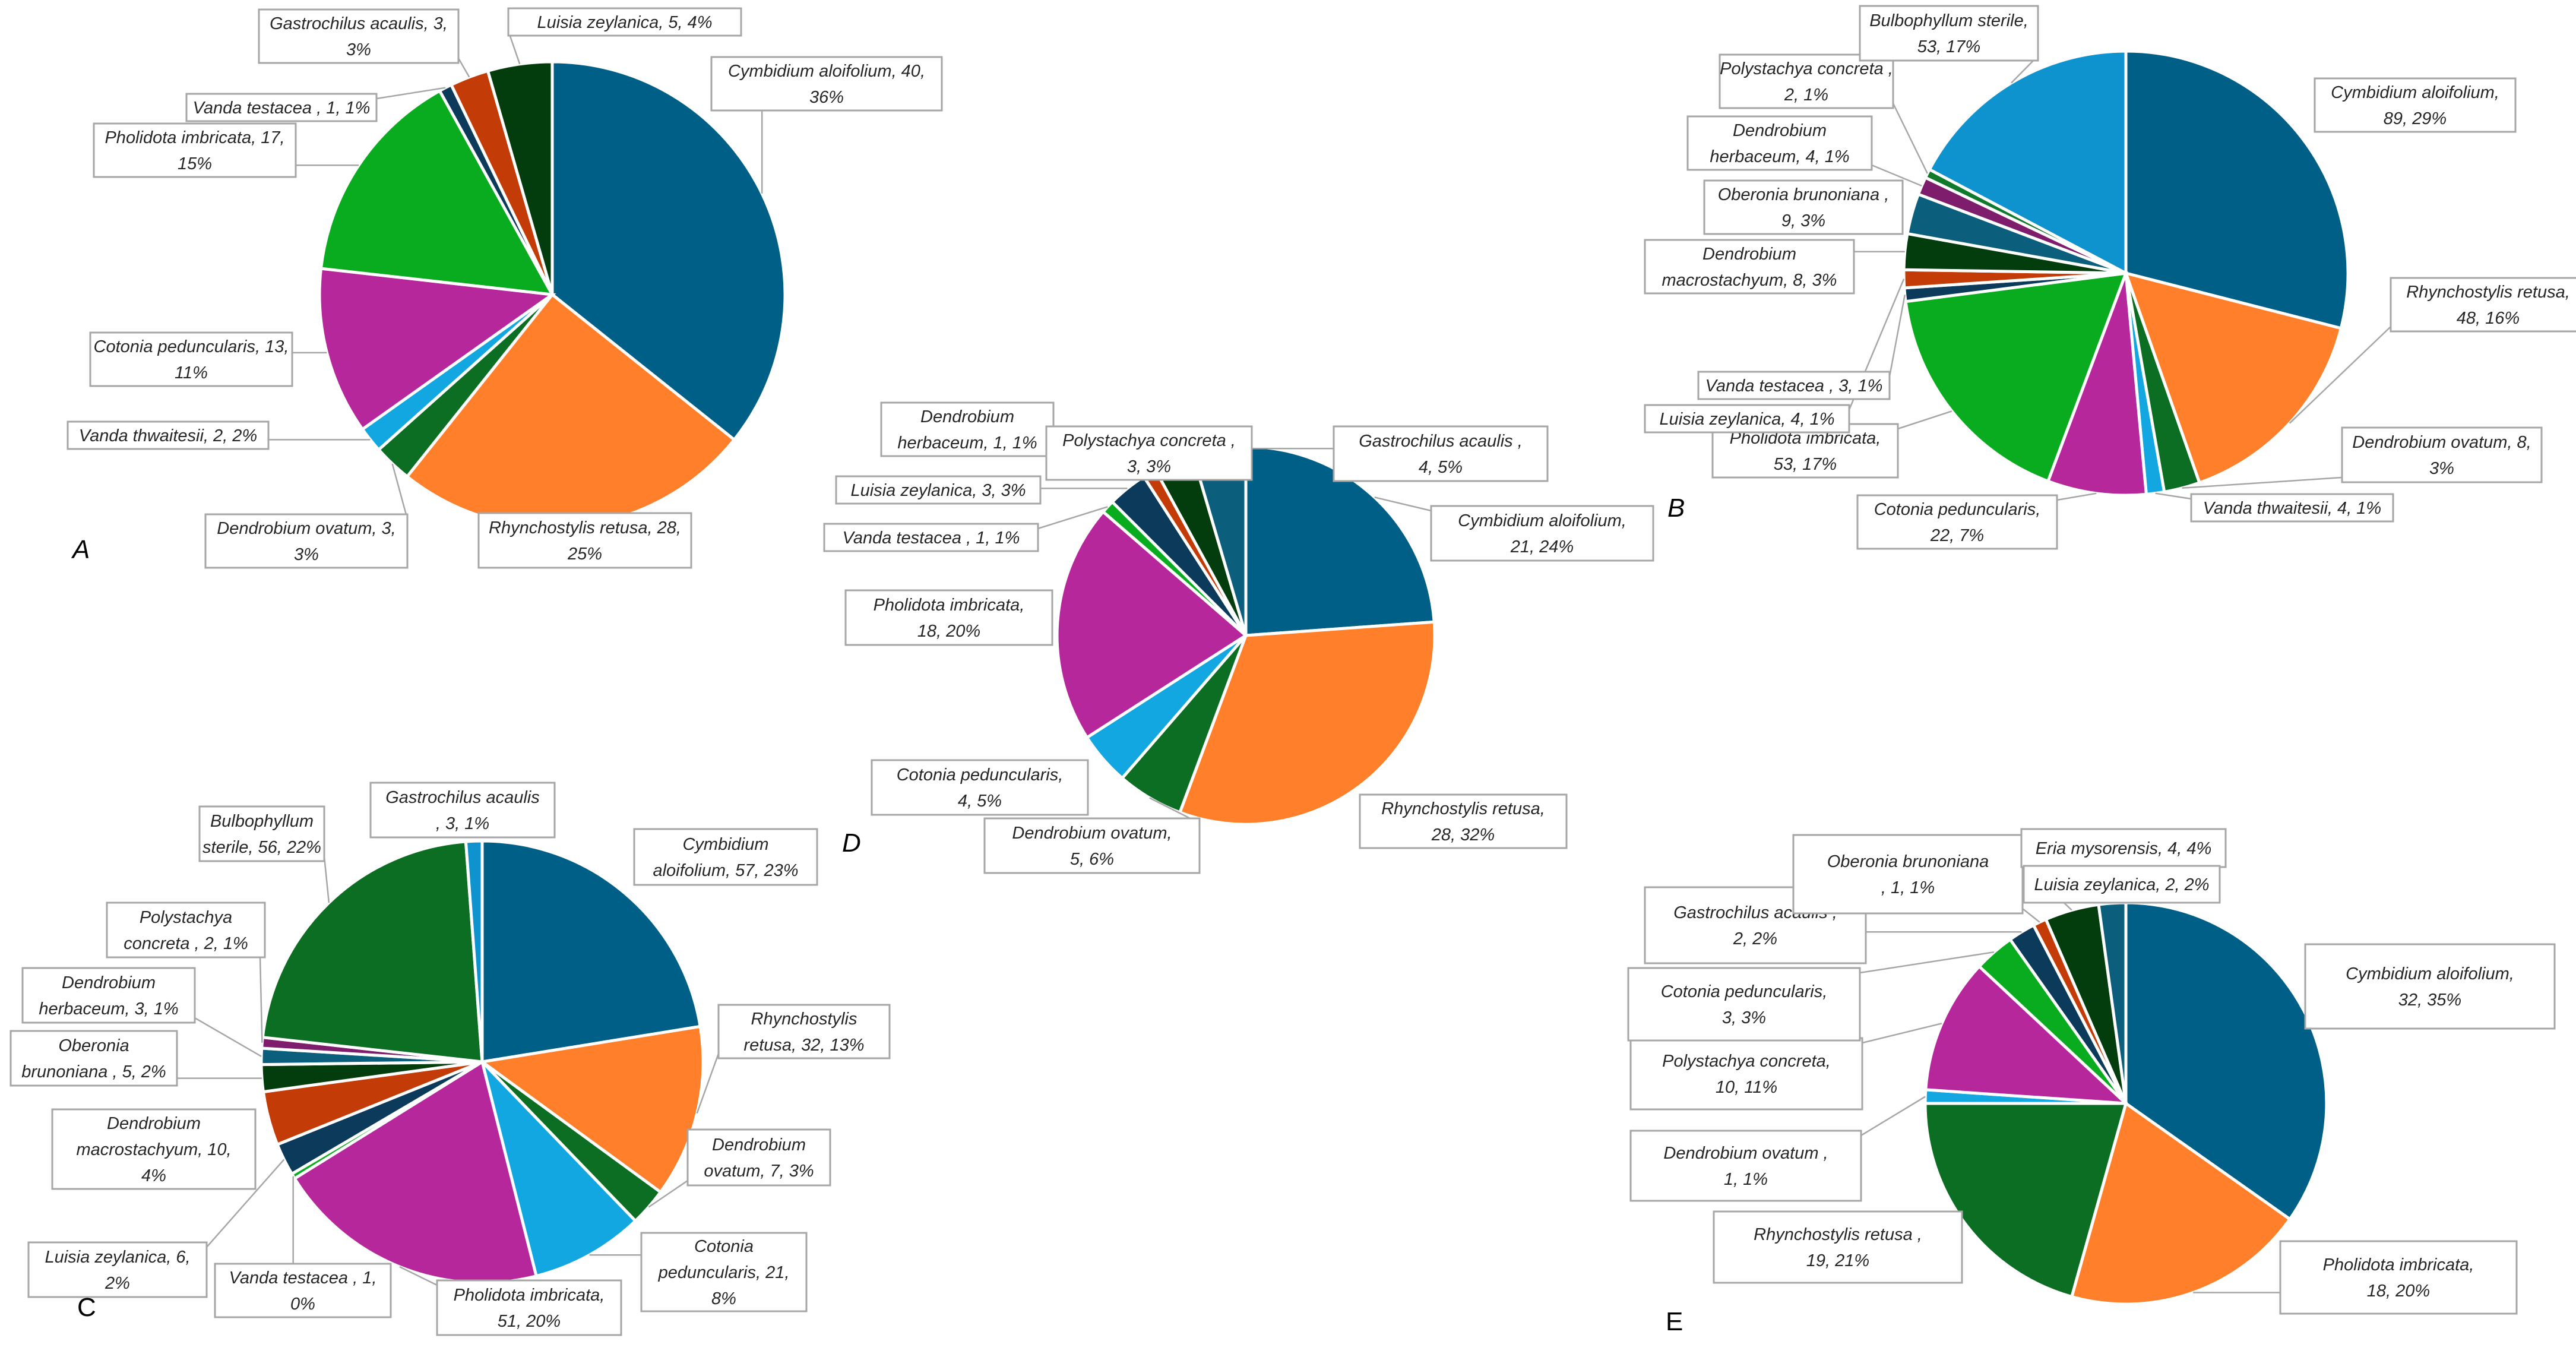 This screenshot has height=1357, width=2576. Describe the element at coordinates (520, 177) in the screenshot. I see `slice-luisia-zeylanica` at that location.